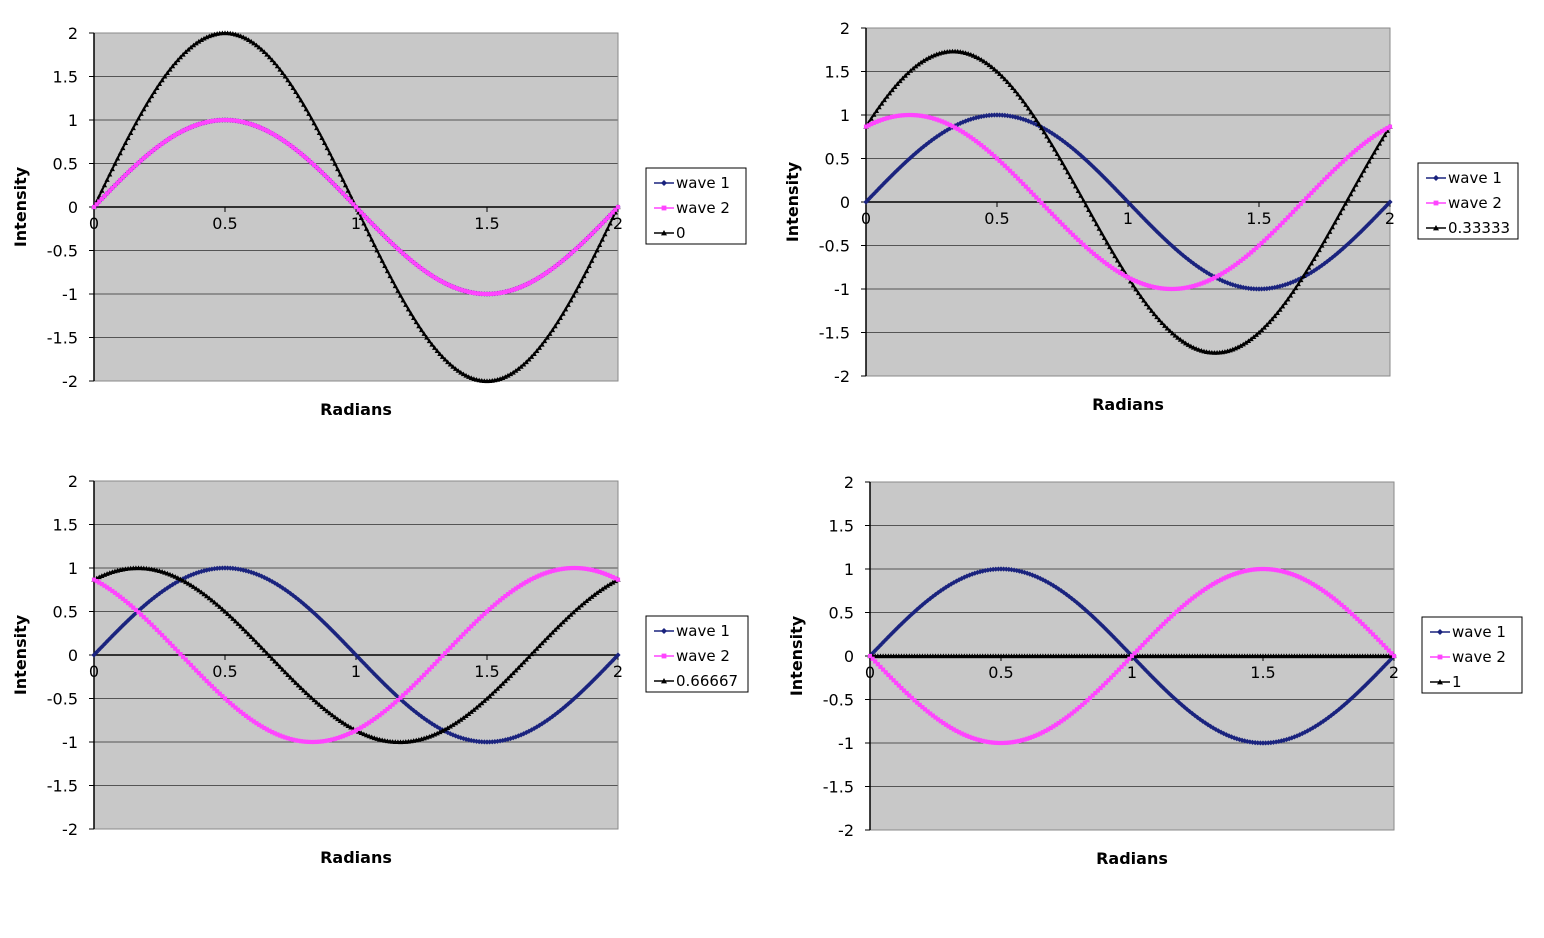  I want to click on legend-swatch, so click(1440, 657).